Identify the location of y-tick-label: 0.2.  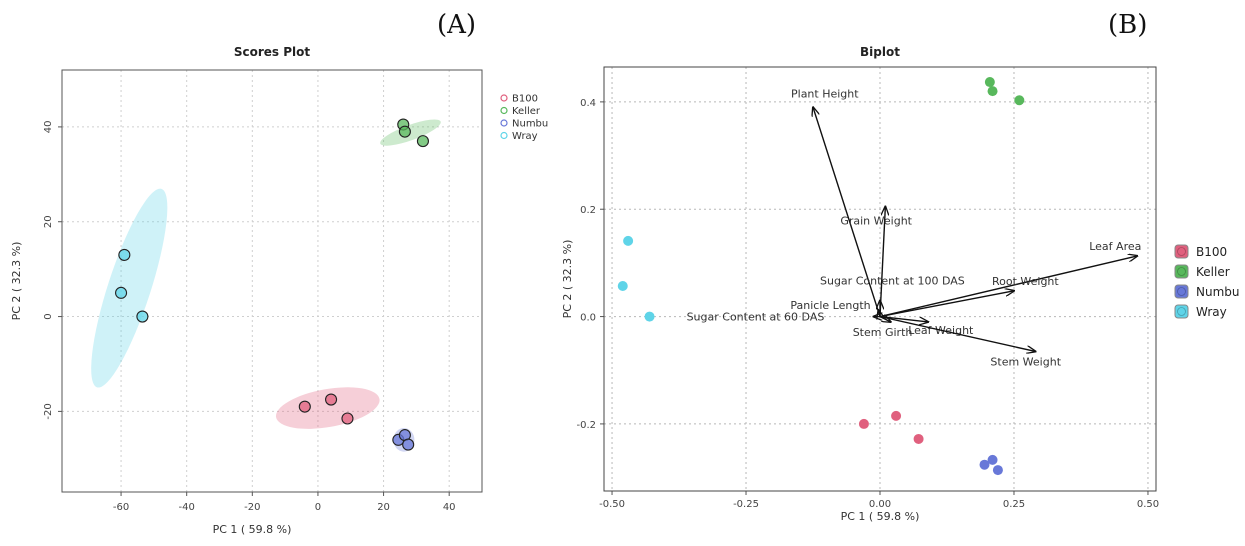
(588, 210).